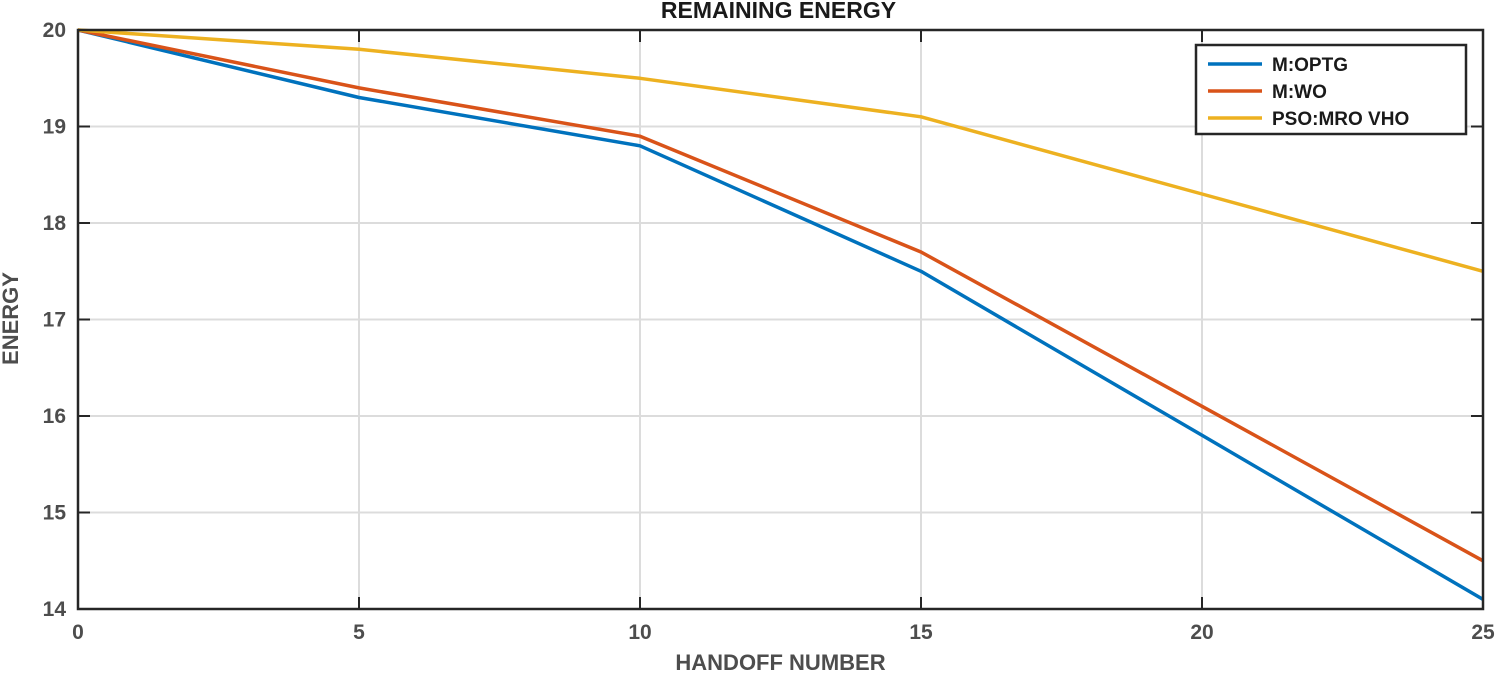 Image resolution: width=1498 pixels, height=673 pixels. I want to click on y-tick-label-14: 14, so click(55, 609).